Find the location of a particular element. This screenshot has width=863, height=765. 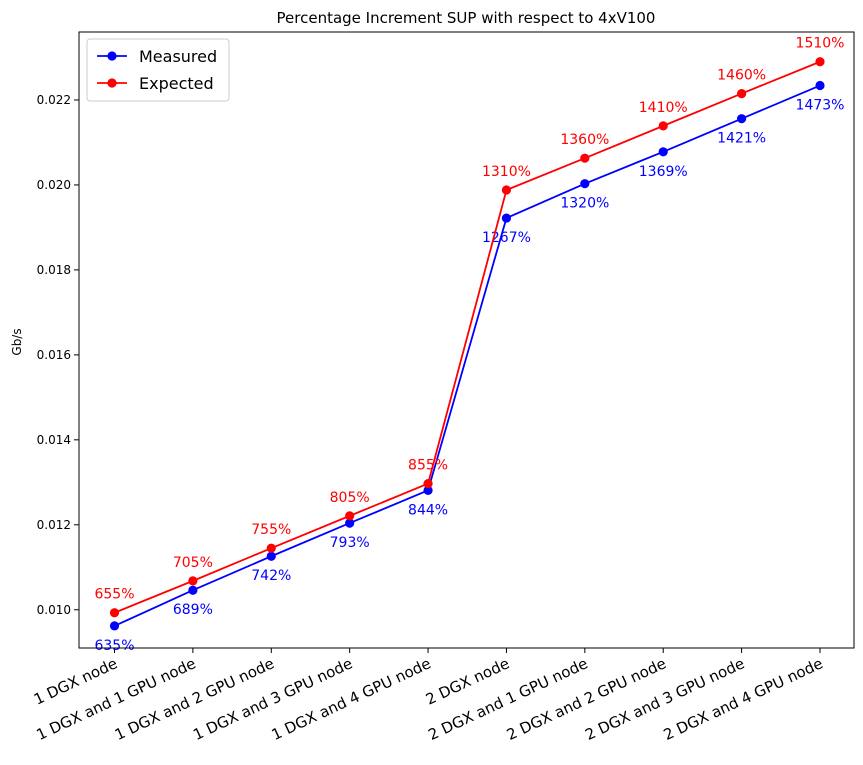

data-label-expected: 1310% is located at coordinates (506, 172).